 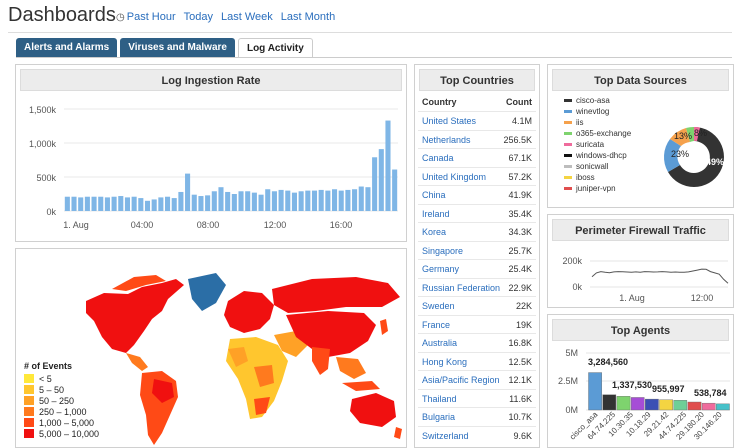 I want to click on time-past-hour-link: Past Hour, so click(x=151, y=17).